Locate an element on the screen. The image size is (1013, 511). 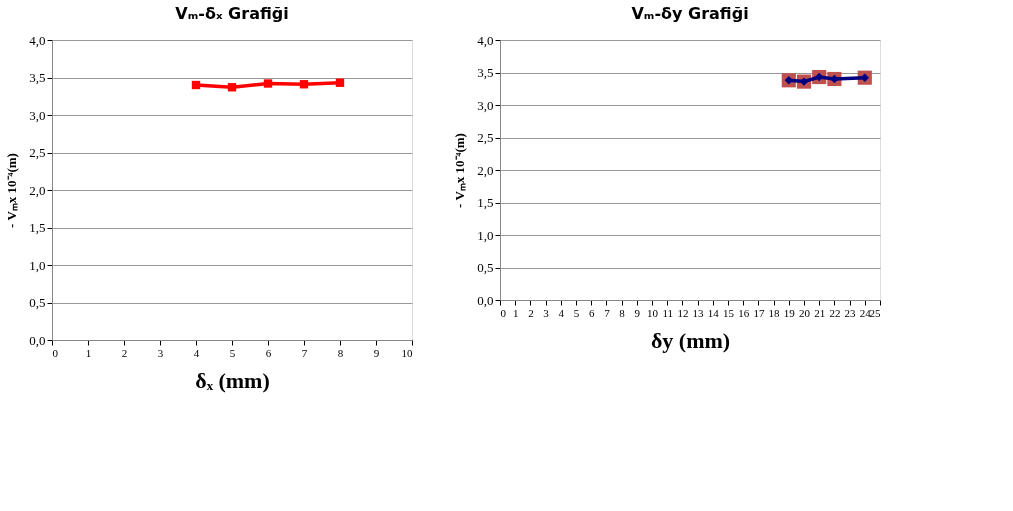
chart-title: Vₘ-δₓ Grafiği is located at coordinates (232, 13).